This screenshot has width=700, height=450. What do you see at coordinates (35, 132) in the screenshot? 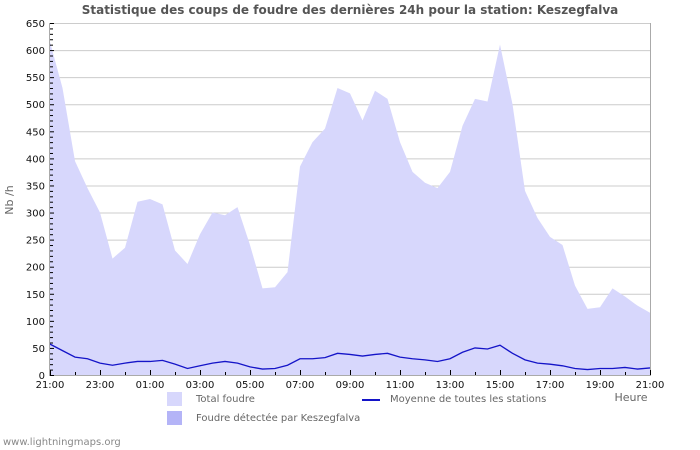
I see `svg-text: 450` at bounding box center [35, 132].